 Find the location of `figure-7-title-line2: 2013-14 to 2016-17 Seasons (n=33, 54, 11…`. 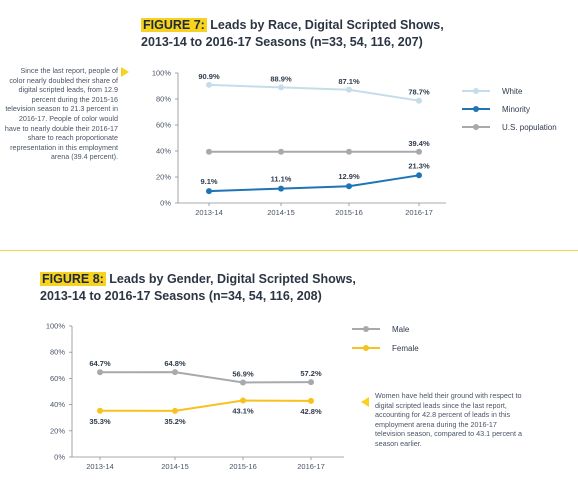

figure-7-title-line2: 2013-14 to 2016-17 Seasons (n=33, 54, 11… is located at coordinates (282, 42).